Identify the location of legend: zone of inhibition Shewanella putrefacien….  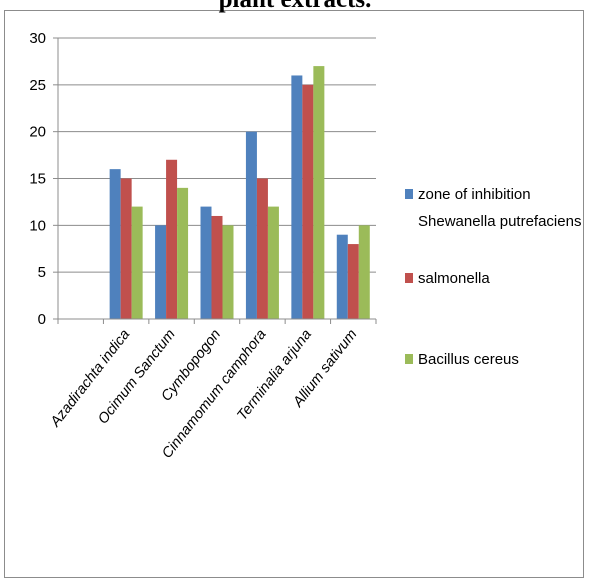
(493, 277).